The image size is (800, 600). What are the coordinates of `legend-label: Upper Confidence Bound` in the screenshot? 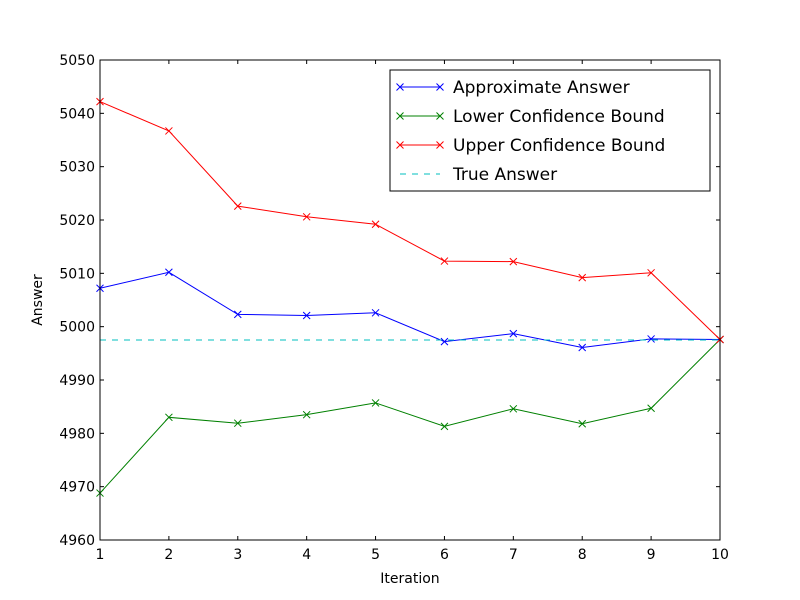 It's located at (559, 146).